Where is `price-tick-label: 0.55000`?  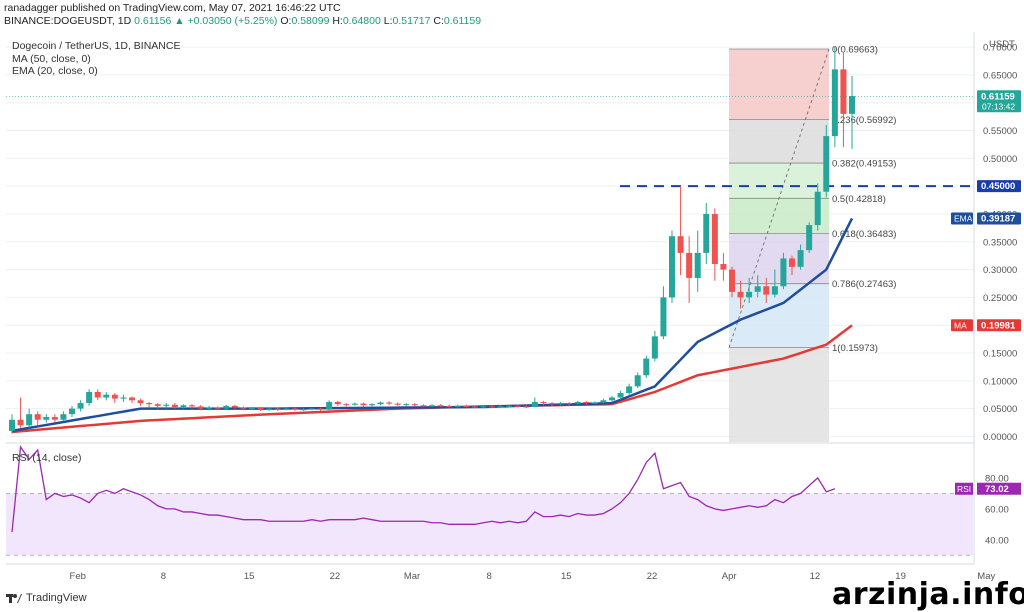 price-tick-label: 0.55000 is located at coordinates (1000, 131).